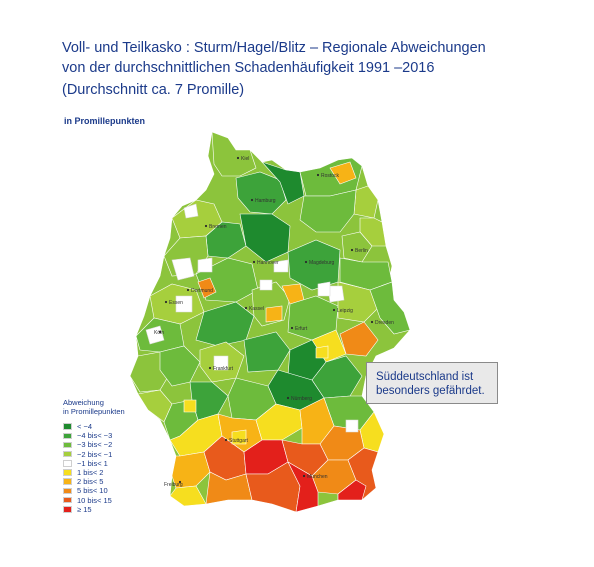  I want to click on region-vorpommern, so click(366, 202).